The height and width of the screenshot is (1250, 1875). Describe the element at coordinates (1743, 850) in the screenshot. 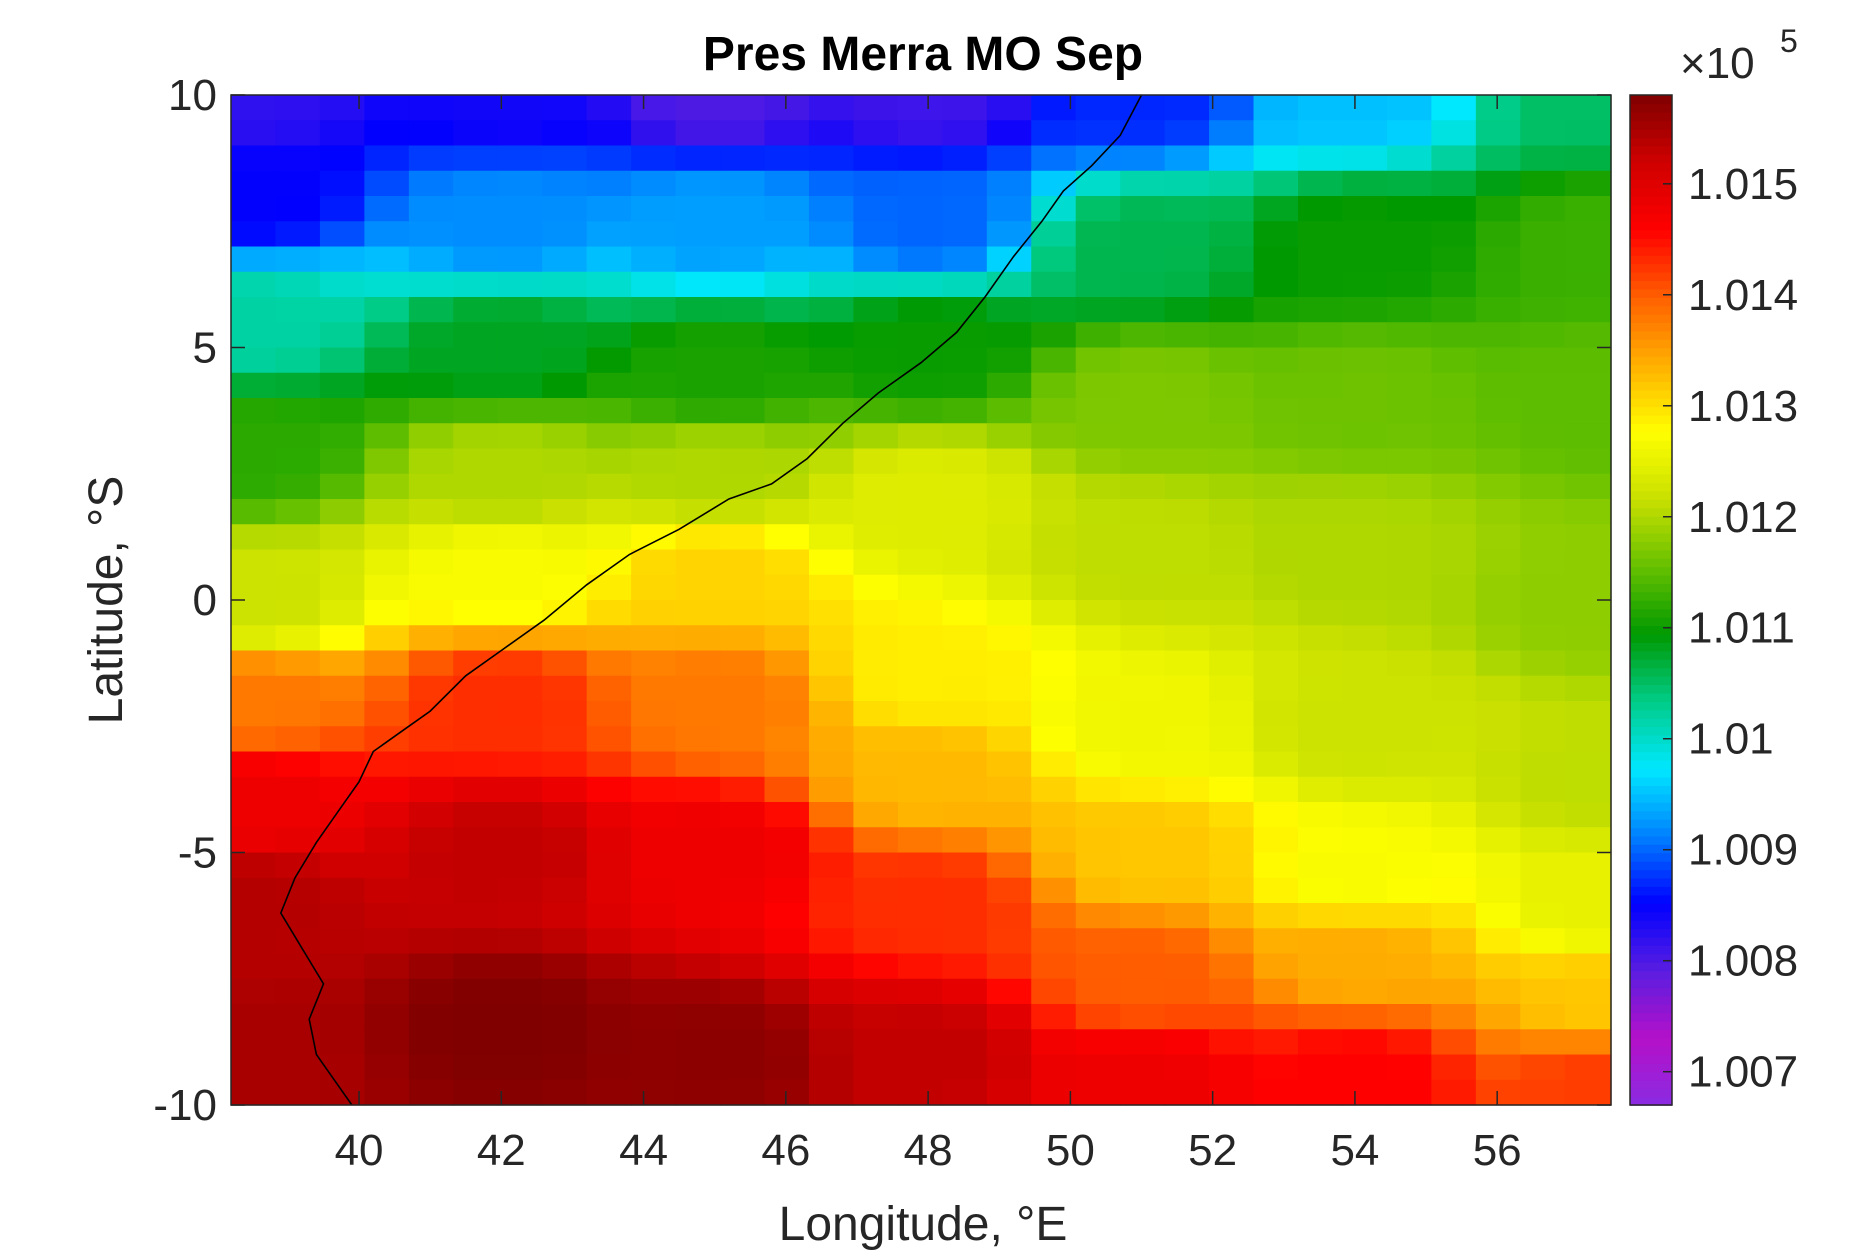

I see `colorbar-tick-label: 1.009` at that location.